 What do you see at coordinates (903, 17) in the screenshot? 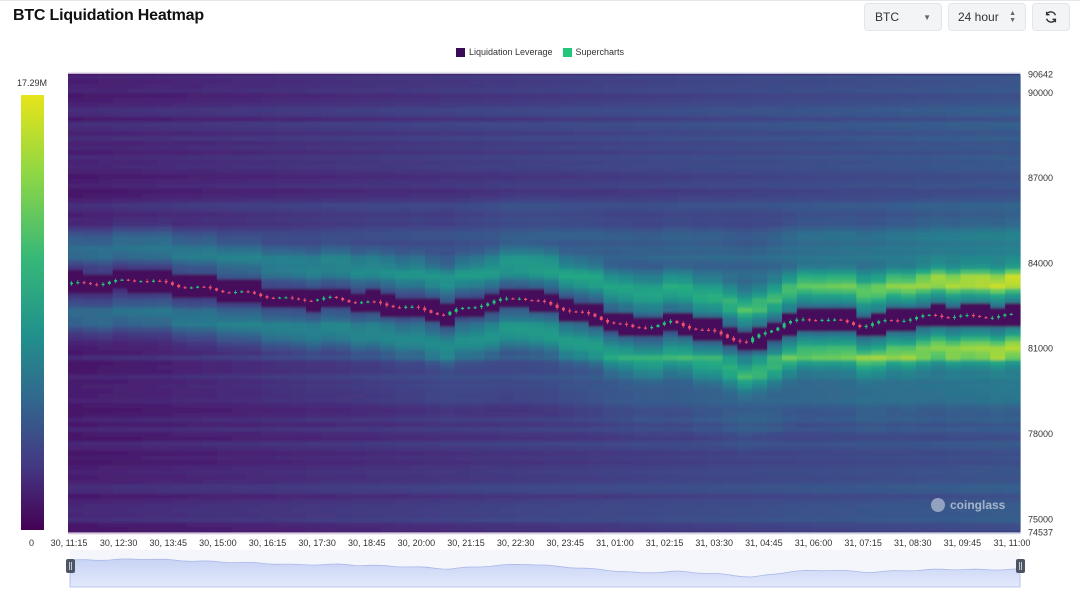
I see `coin-select: BTC ▼` at bounding box center [903, 17].